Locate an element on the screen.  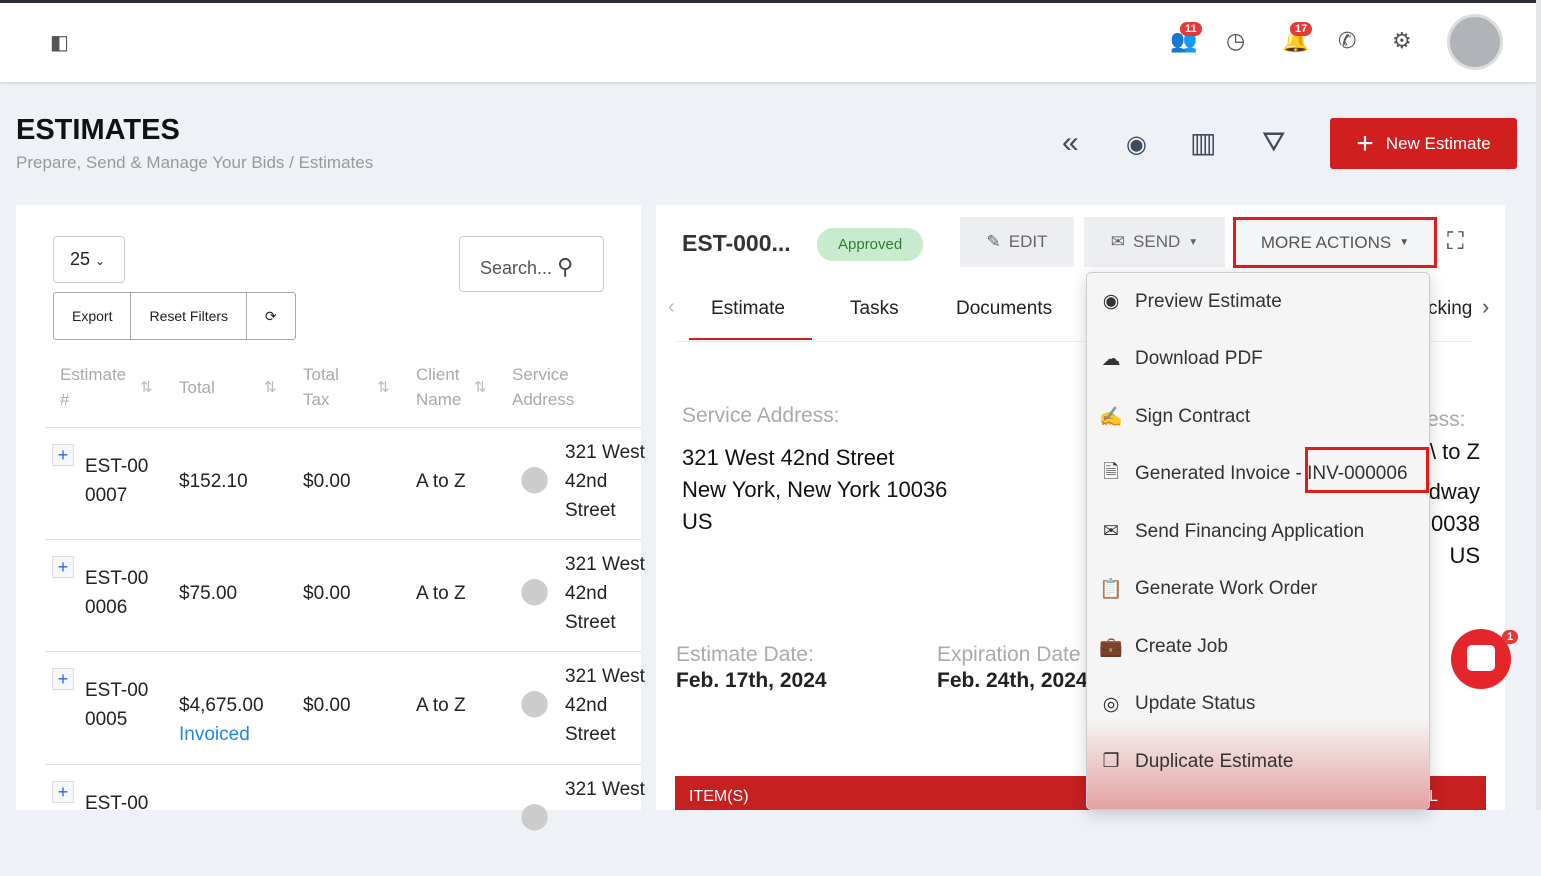
phone-icon: ✆ is located at coordinates (1347, 40).